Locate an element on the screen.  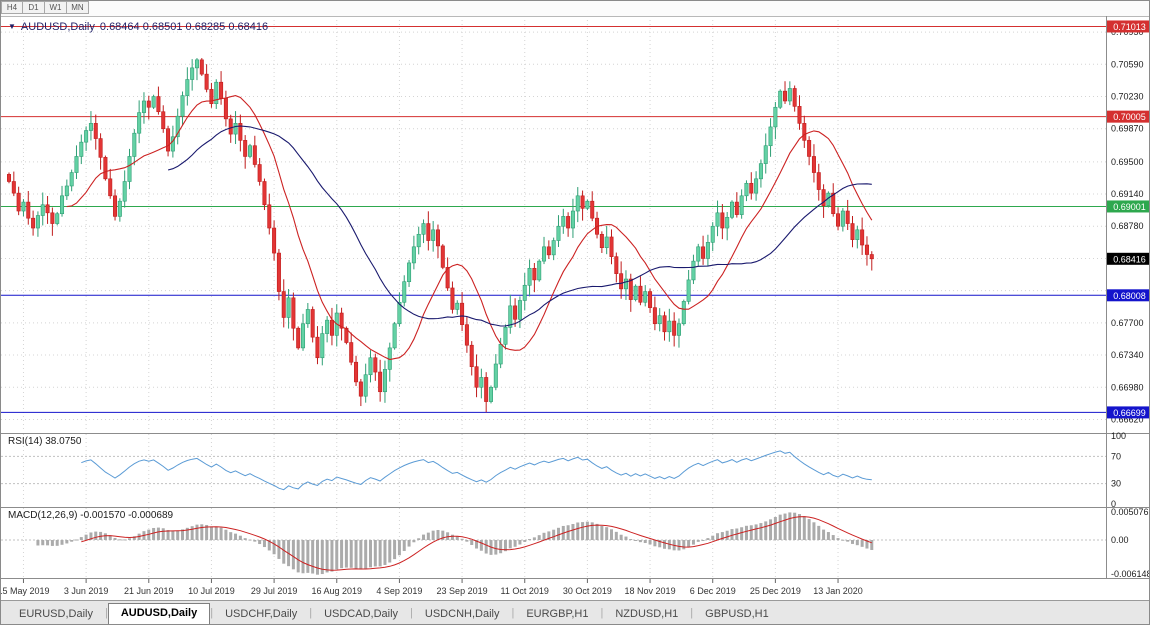
svg-text: 0.71013 is located at coordinates (1129, 27).